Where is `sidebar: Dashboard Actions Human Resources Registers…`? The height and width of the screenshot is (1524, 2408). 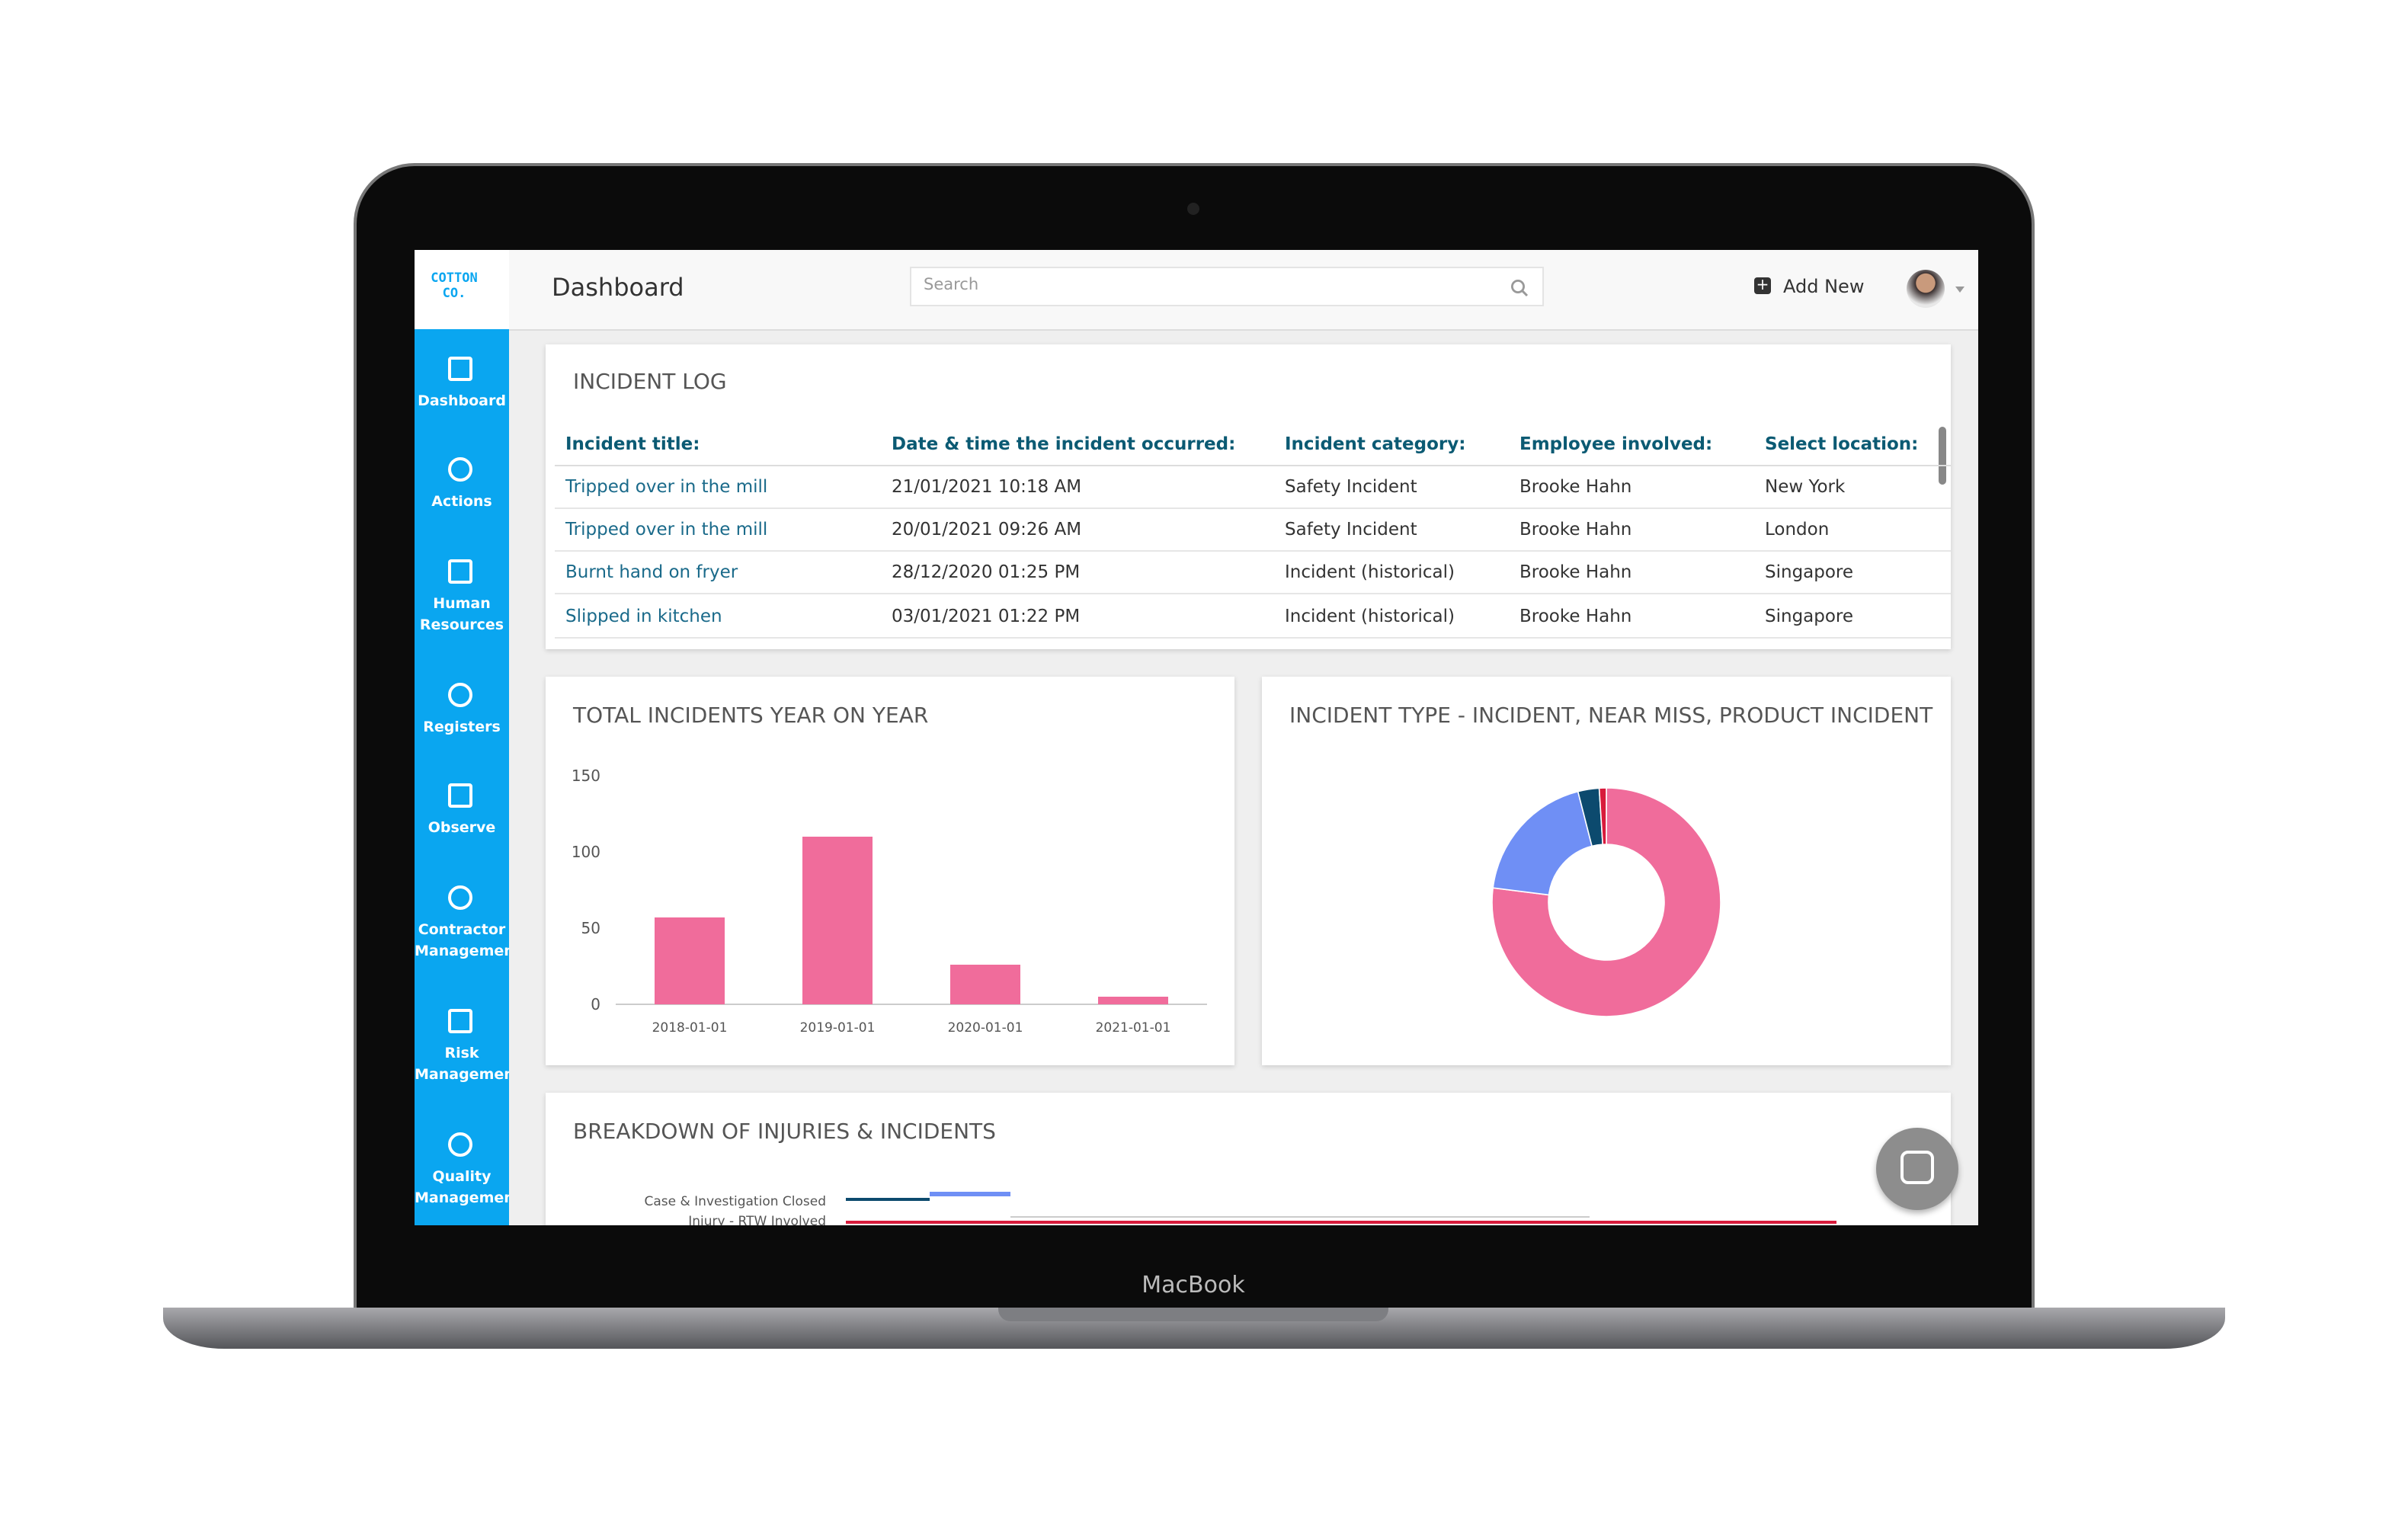 sidebar: Dashboard Actions Human Resources Registers… is located at coordinates (462, 777).